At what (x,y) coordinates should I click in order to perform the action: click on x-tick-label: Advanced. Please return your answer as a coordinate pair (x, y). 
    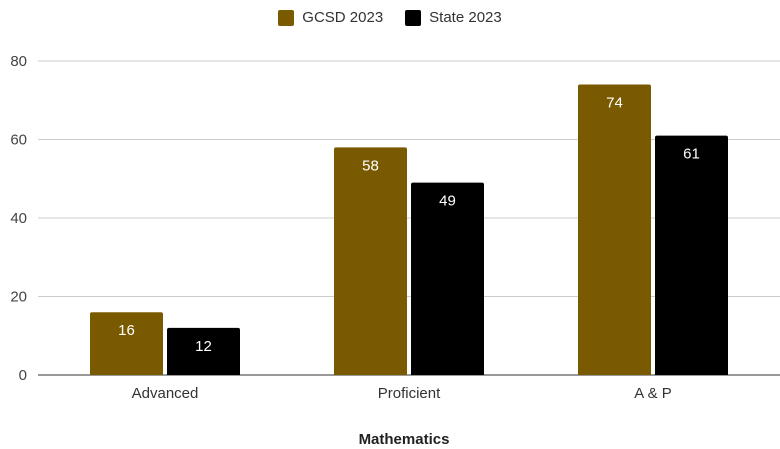
    Looking at the image, I should click on (165, 393).